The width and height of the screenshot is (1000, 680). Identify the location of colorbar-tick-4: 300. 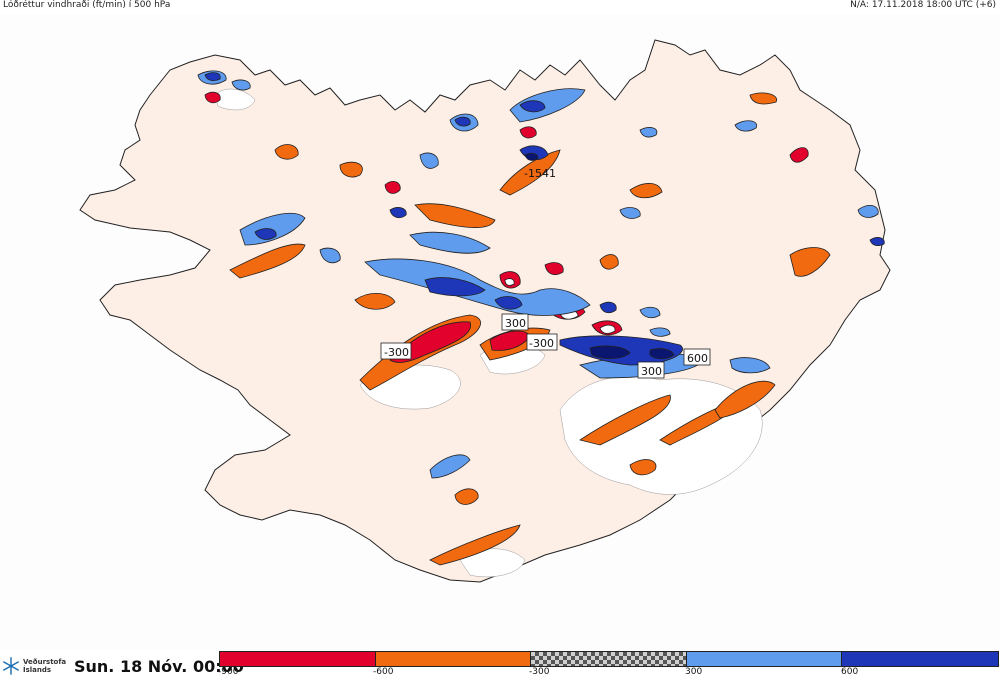
(694, 672).